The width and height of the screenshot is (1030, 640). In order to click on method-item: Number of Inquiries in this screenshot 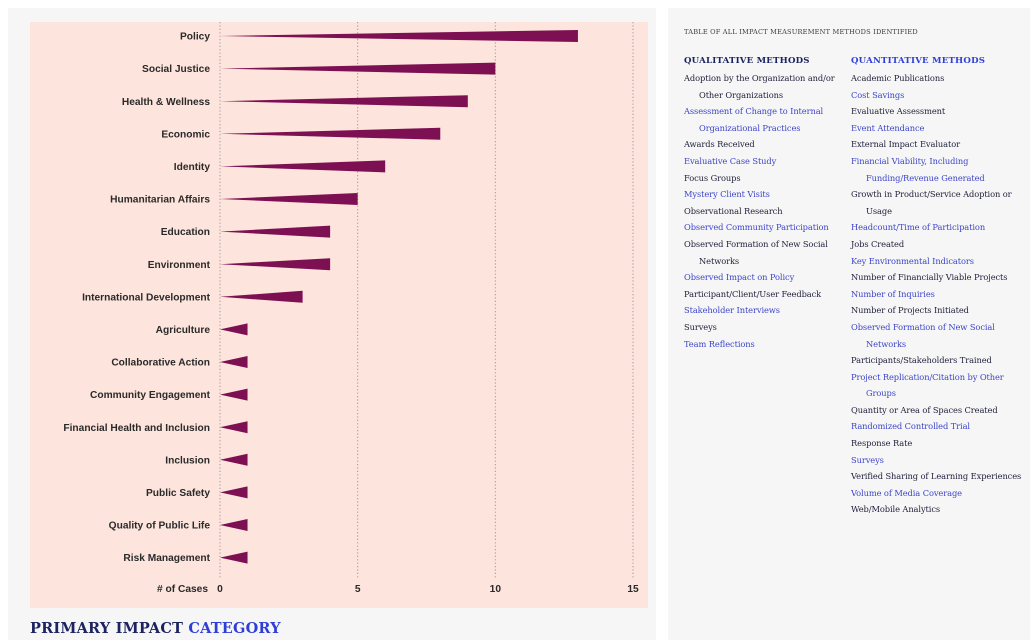, I will do `click(893, 293)`.